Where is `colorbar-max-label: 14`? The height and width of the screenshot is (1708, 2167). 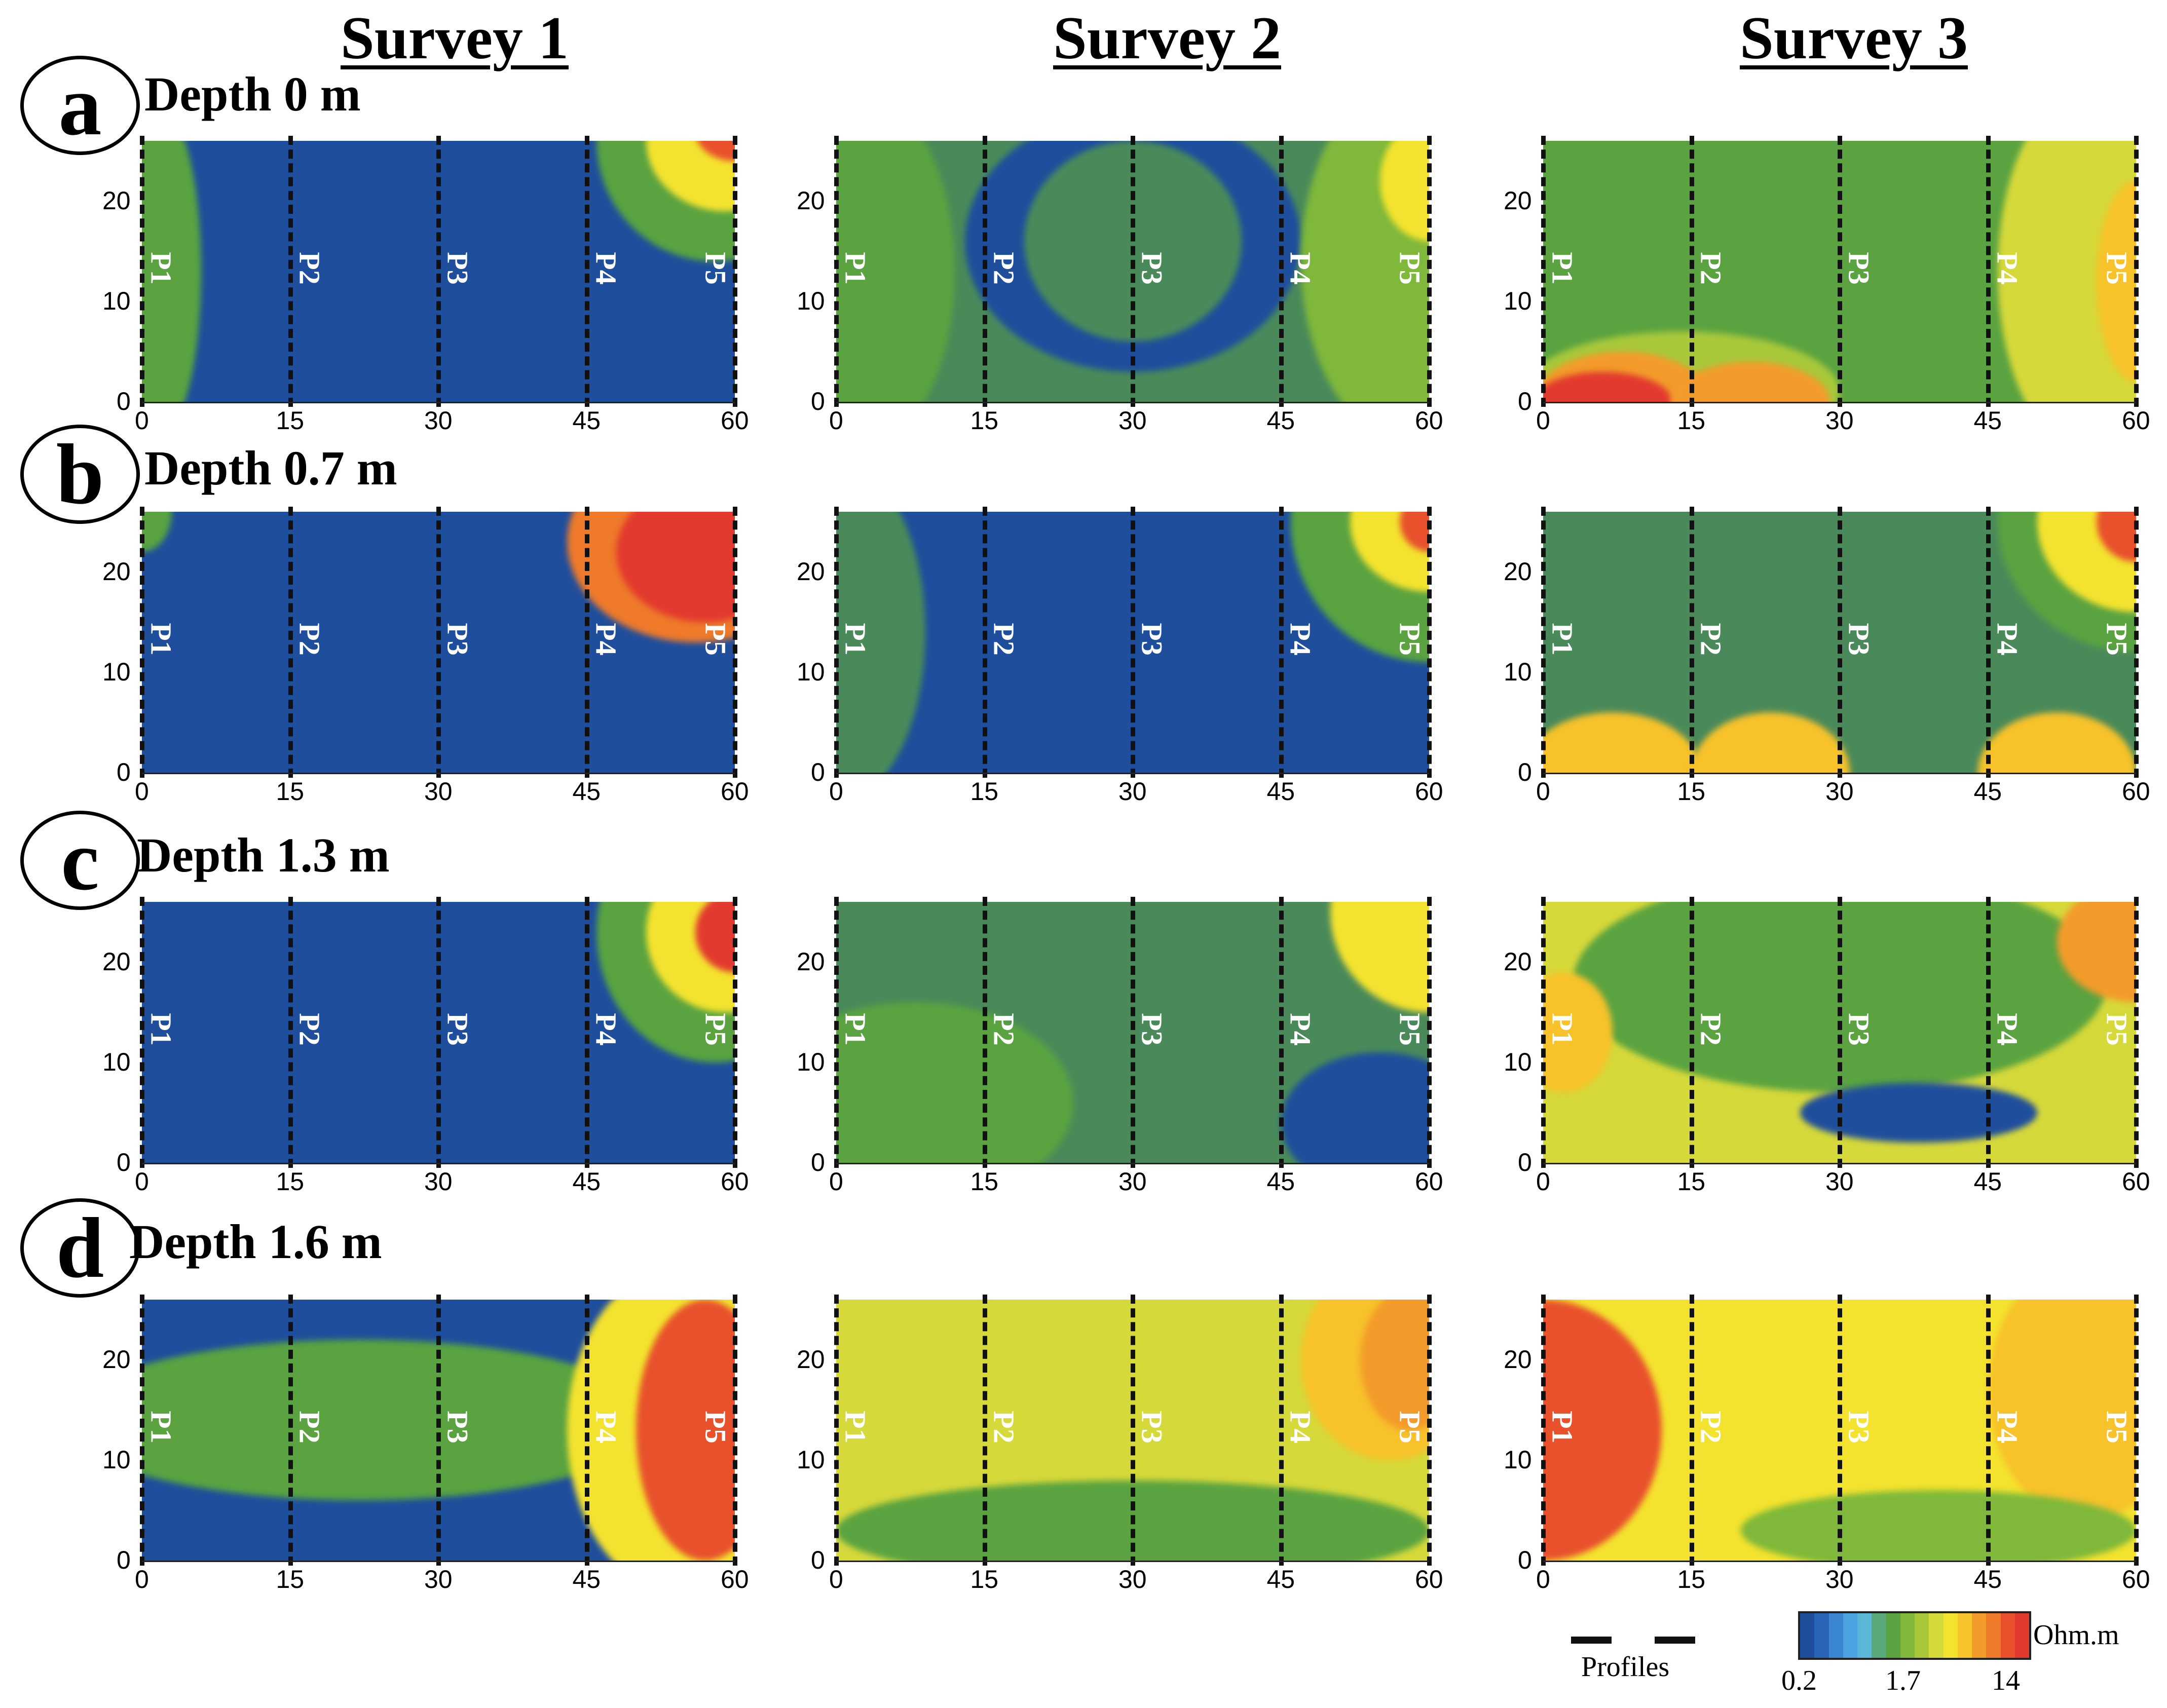 colorbar-max-label: 14 is located at coordinates (2006, 1680).